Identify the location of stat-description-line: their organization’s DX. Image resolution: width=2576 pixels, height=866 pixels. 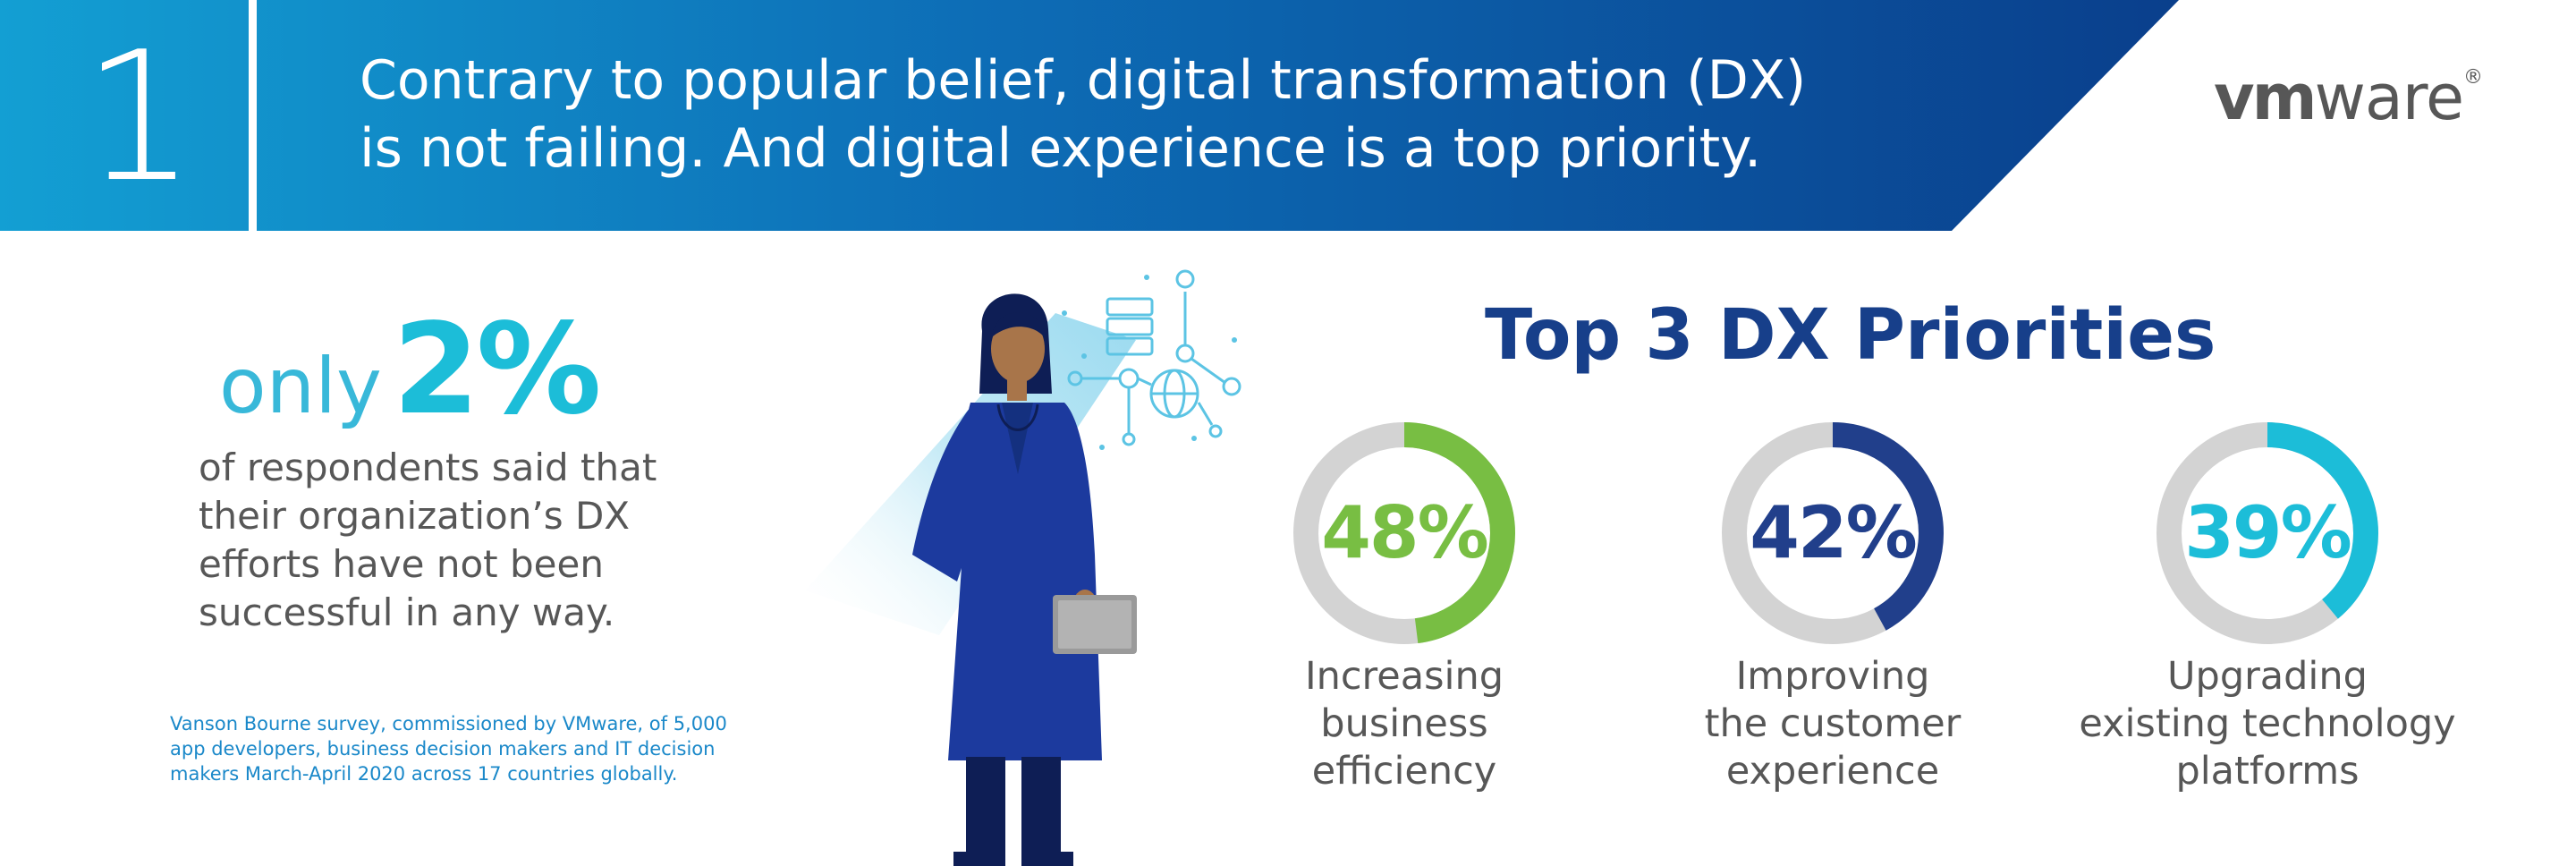
(415, 516).